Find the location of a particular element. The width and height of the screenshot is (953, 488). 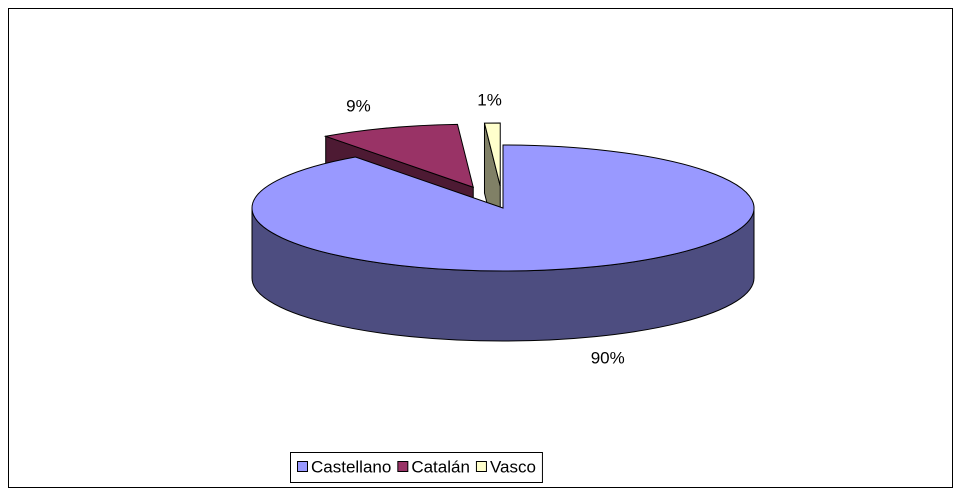

data-label: 9% is located at coordinates (358, 106).